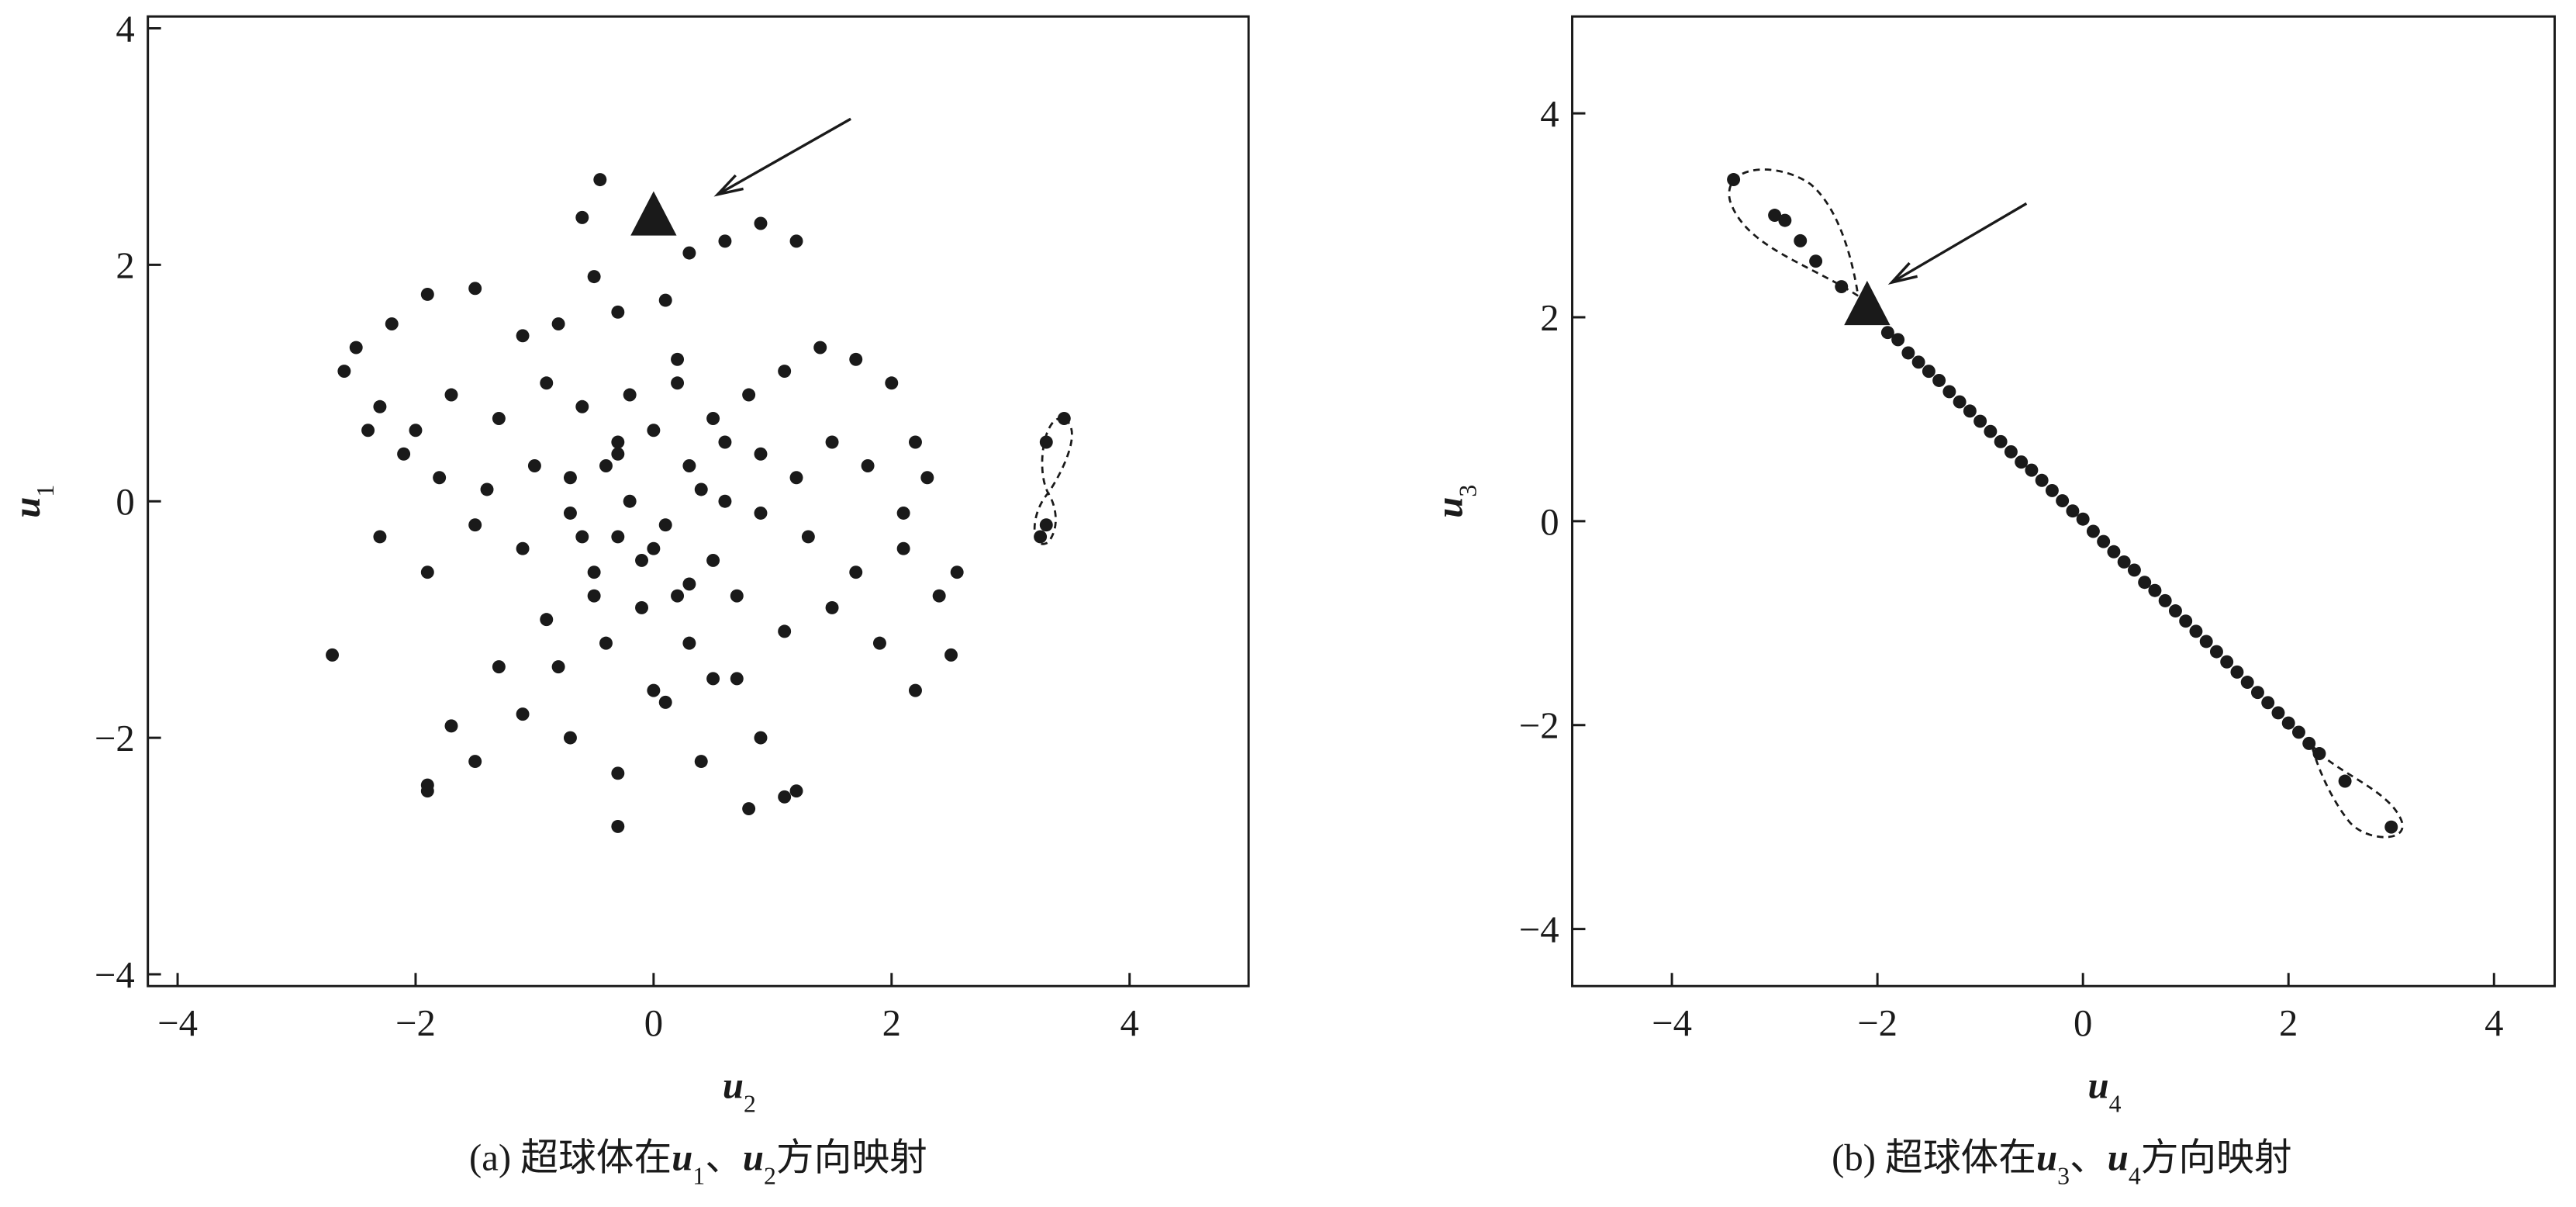 Image resolution: width=2576 pixels, height=1207 pixels. I want to click on label-part: (a) 超球体在, so click(570, 1158).